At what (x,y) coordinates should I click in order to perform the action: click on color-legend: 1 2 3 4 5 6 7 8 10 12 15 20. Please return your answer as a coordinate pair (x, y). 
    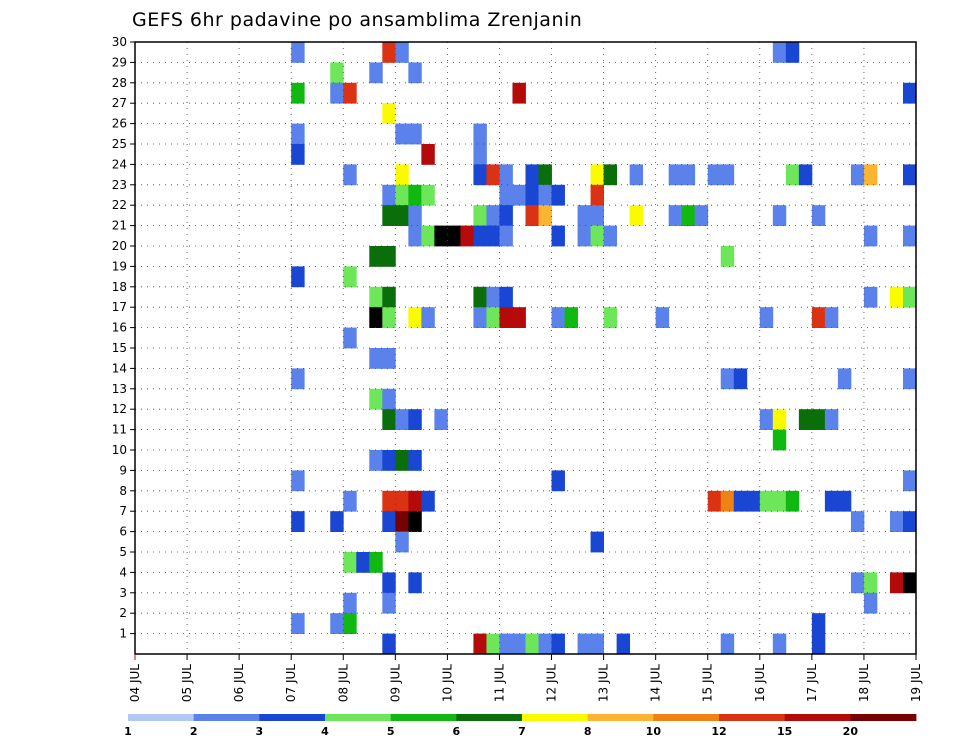
    Looking at the image, I should click on (520, 726).